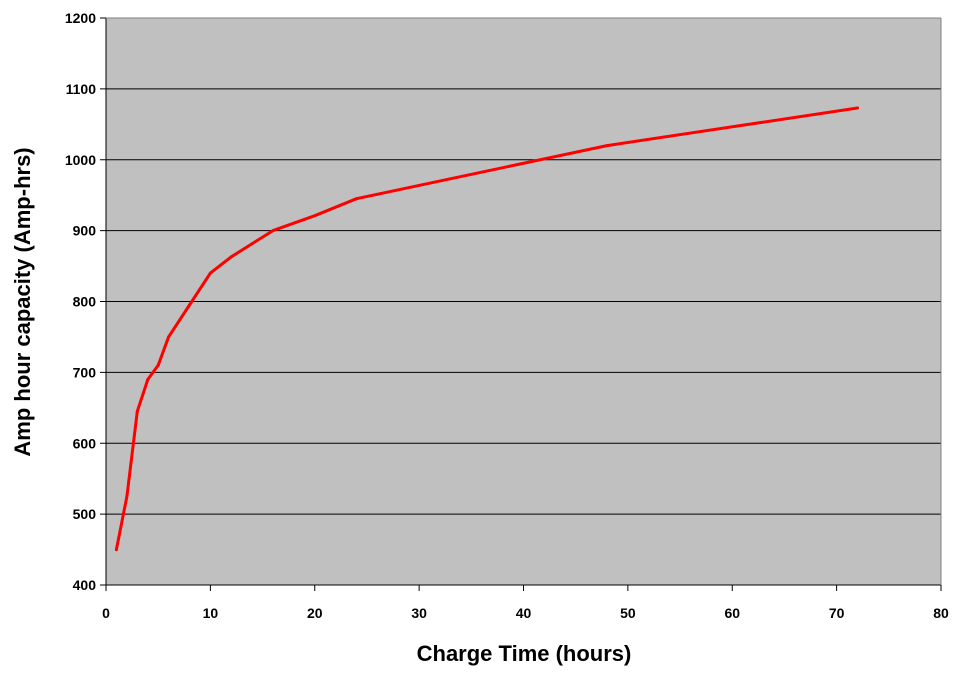 The width and height of the screenshot is (953, 673). What do you see at coordinates (525, 603) in the screenshot?
I see `x-axis-ticks: 0 10 20 30 40 50 60 70 80` at bounding box center [525, 603].